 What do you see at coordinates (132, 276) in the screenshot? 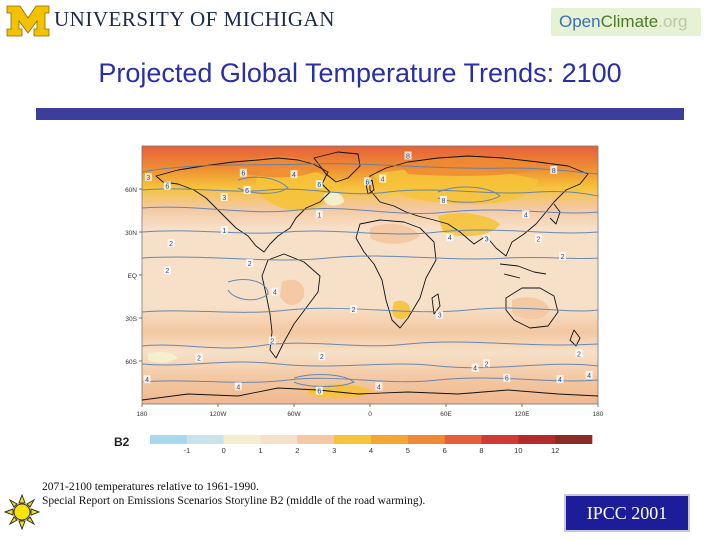
I see `lat-label: EQ` at bounding box center [132, 276].